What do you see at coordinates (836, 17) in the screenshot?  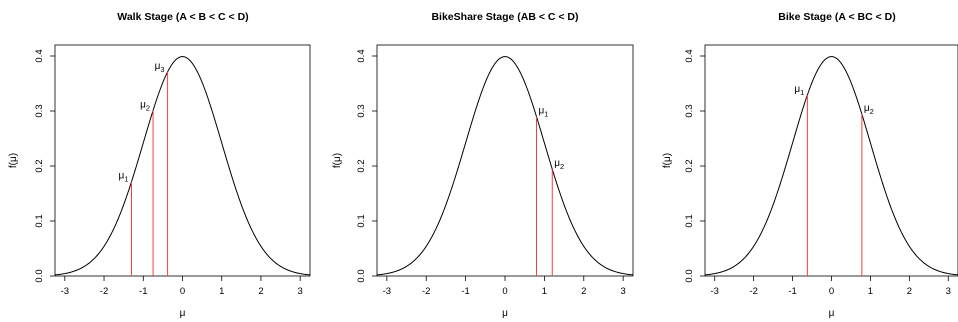 I see `chart-title: Bike Stage (A < BC < D)` at bounding box center [836, 17].